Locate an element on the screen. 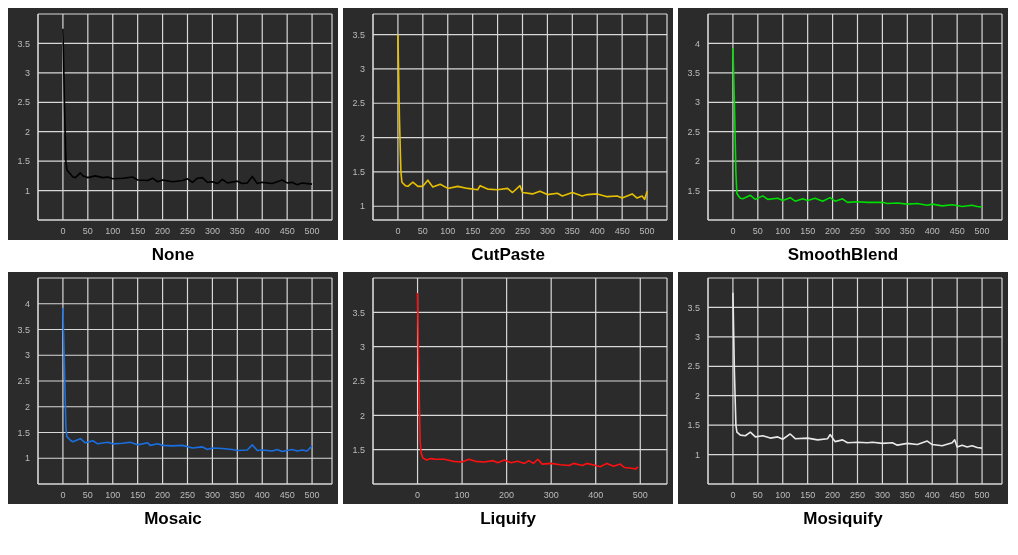 The image size is (1018, 555). text: None is located at coordinates (173, 255).